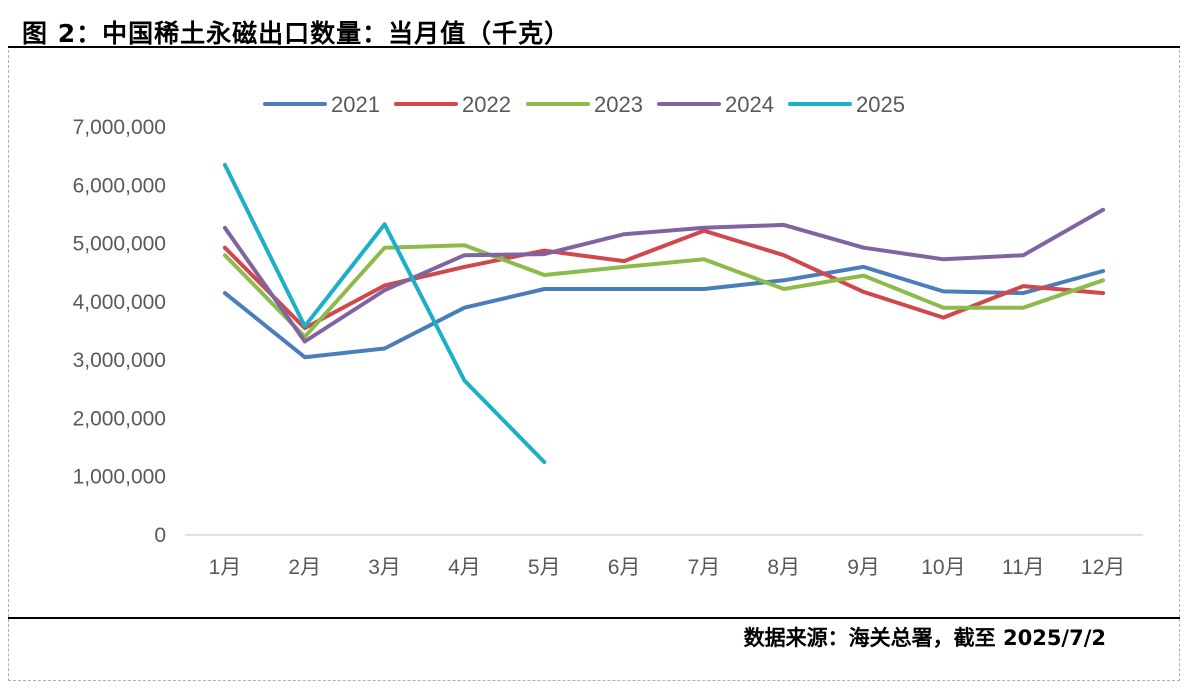  What do you see at coordinates (544, 567) in the screenshot?
I see `x-tick-label: 5月` at bounding box center [544, 567].